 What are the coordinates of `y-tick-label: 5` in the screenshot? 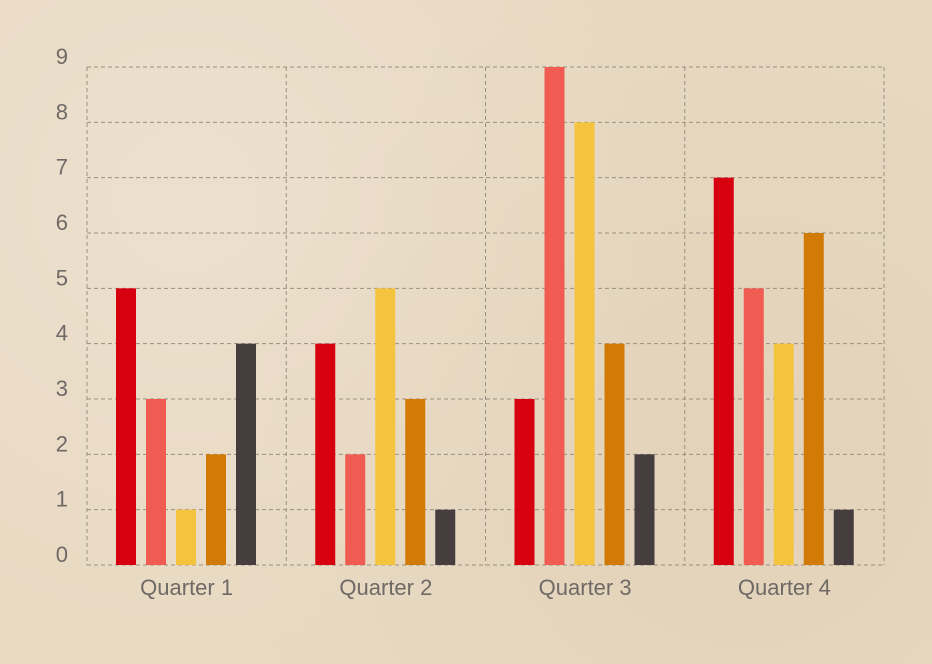 It's located at (62, 277).